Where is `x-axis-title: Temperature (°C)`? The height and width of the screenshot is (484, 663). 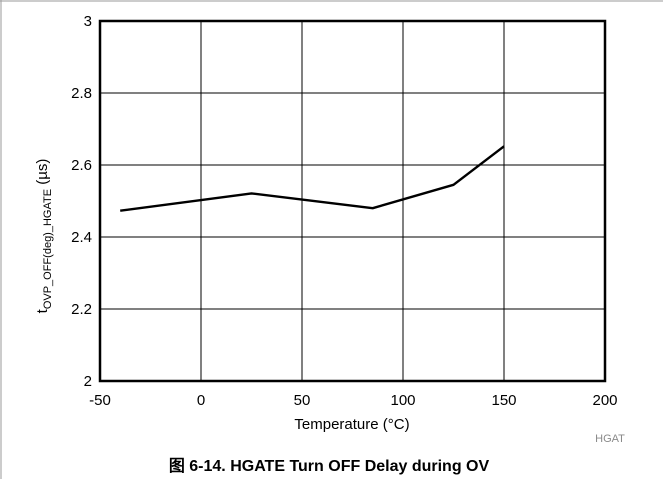
x-axis-title: Temperature (°C) is located at coordinates (351, 424).